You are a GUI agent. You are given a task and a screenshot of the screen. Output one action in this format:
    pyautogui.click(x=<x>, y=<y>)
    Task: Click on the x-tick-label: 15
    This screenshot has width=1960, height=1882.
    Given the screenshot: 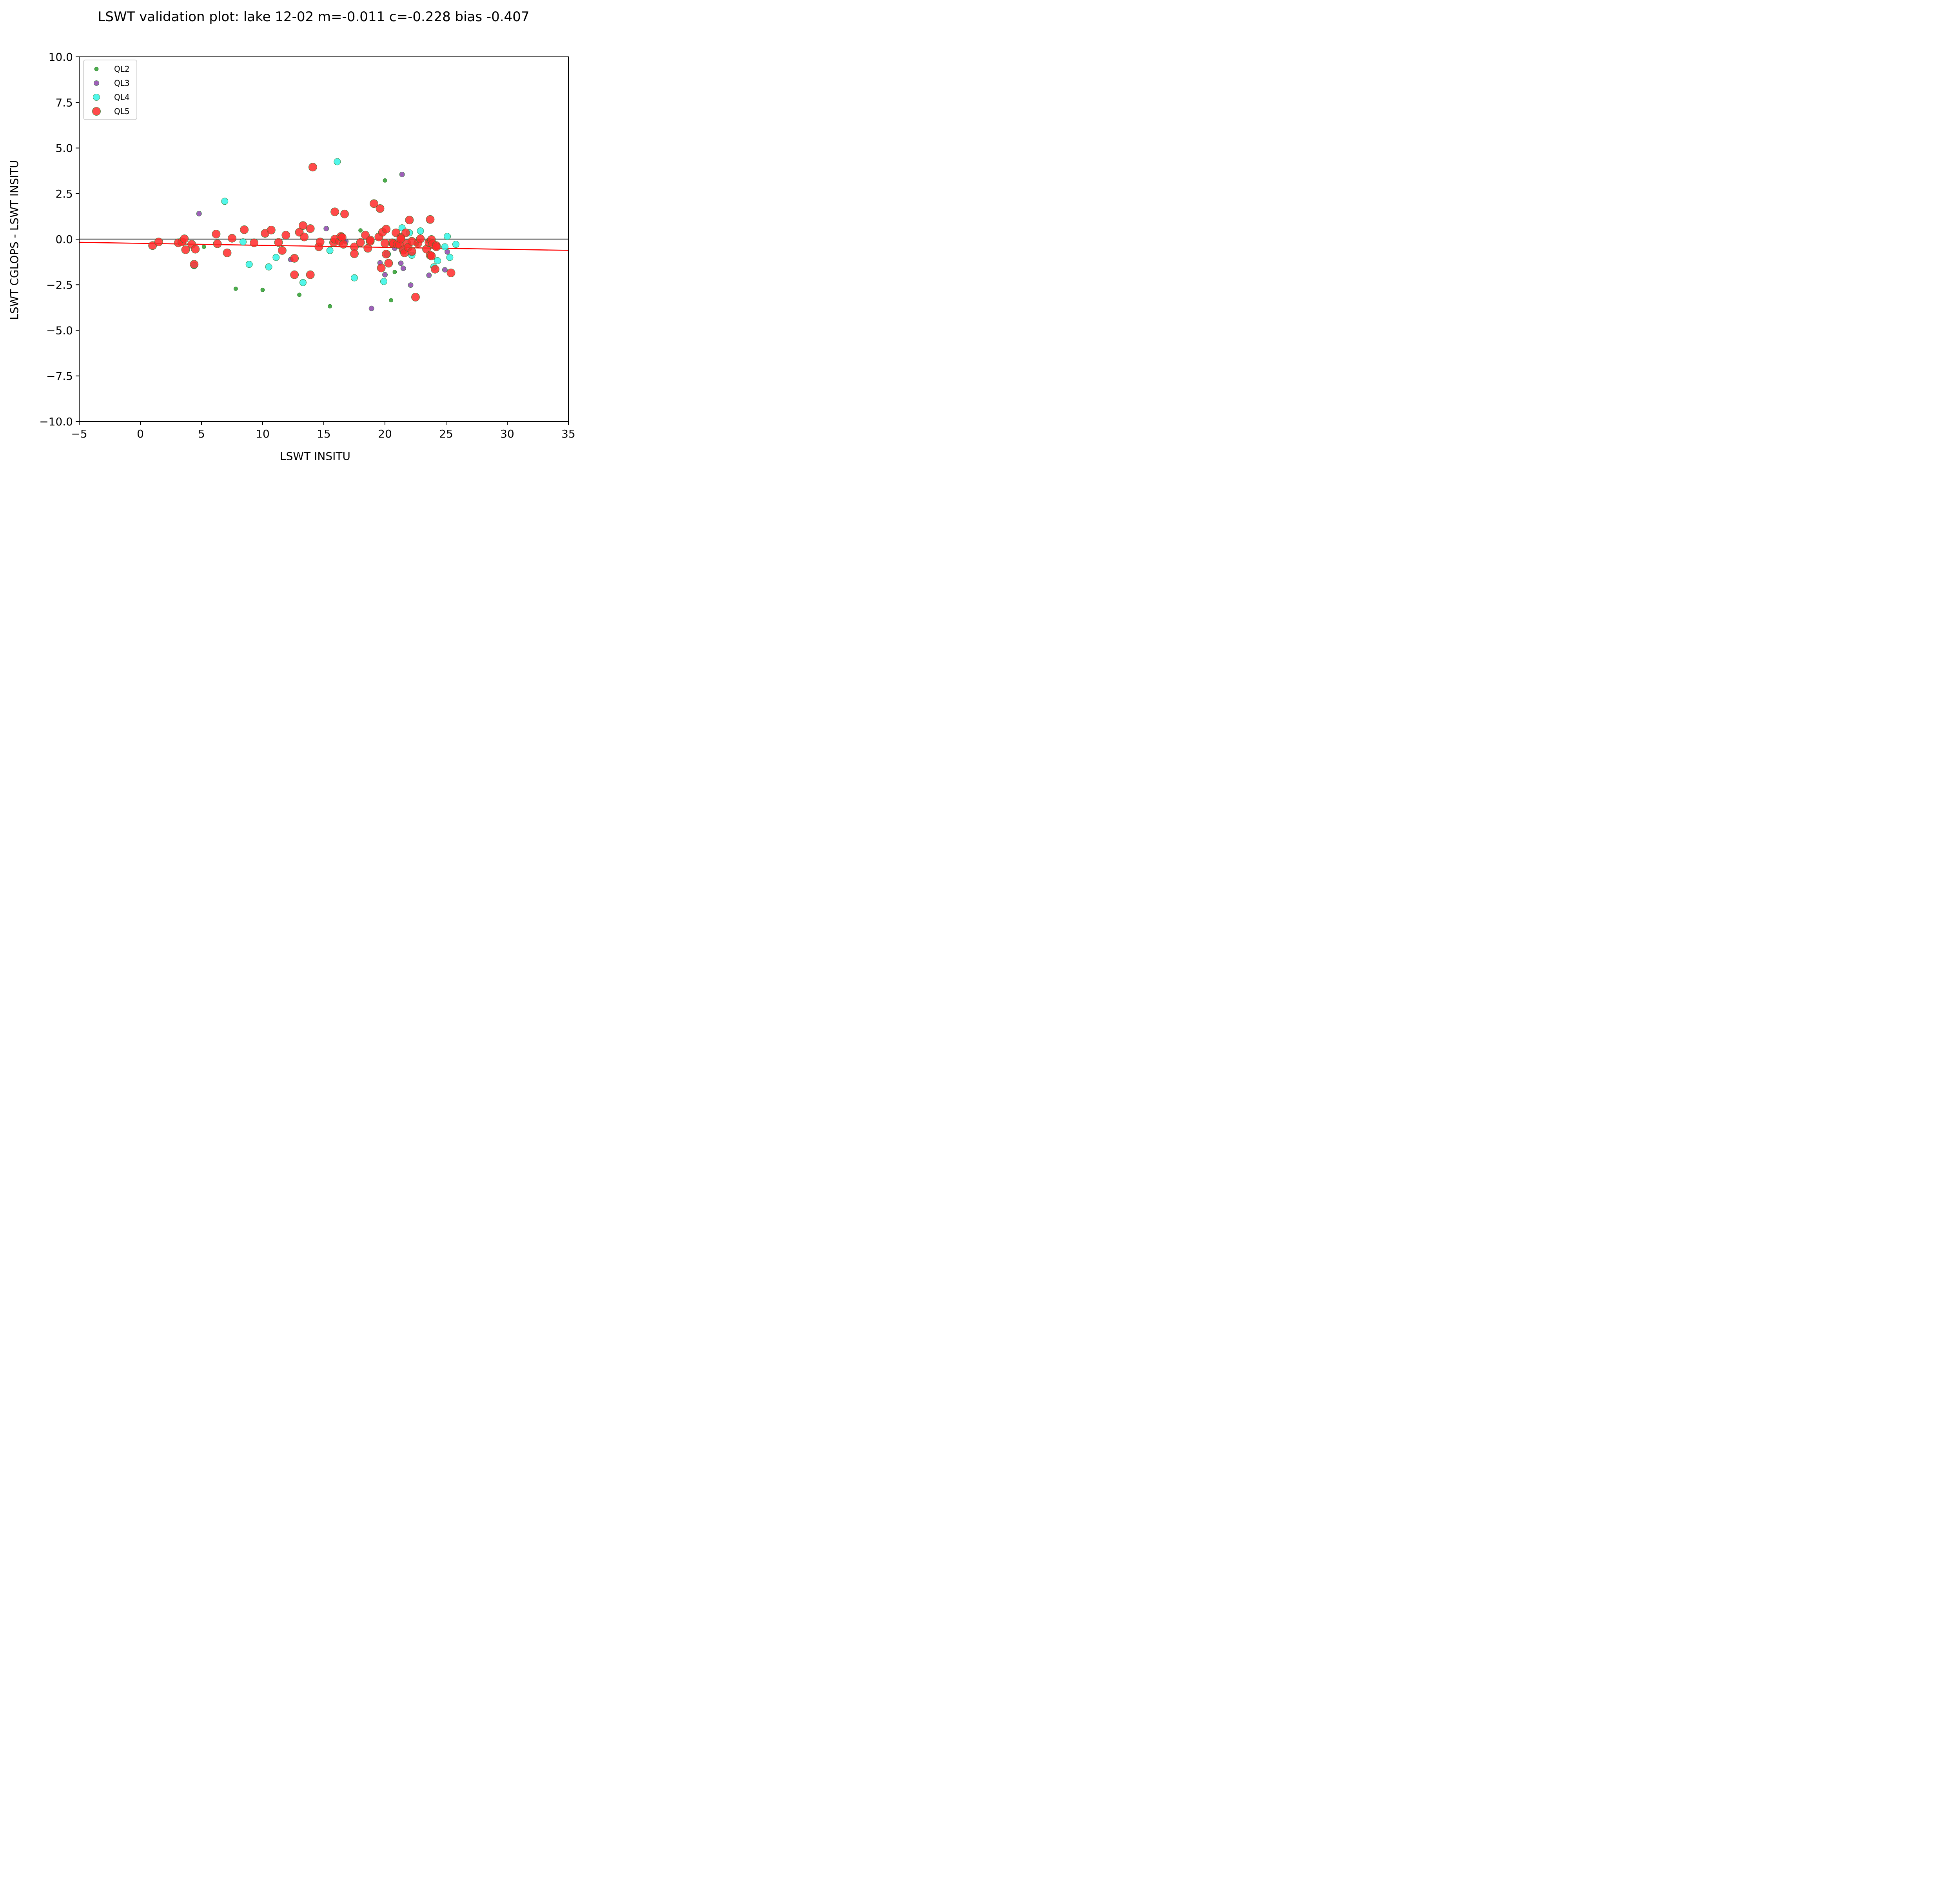 What is the action you would take?
    pyautogui.click(x=324, y=433)
    